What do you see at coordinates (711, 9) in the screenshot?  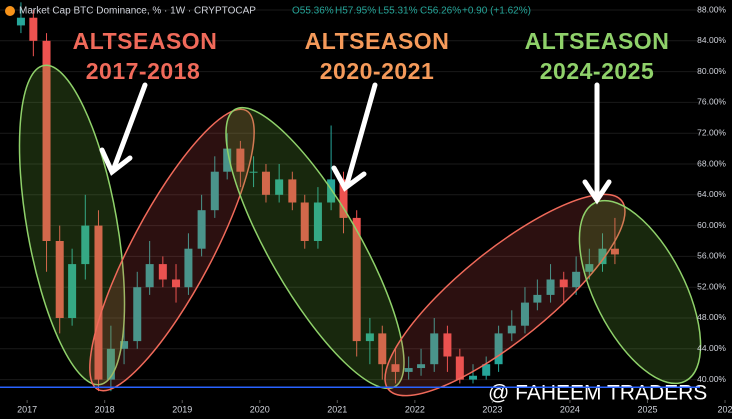 I see `y-tick-label: 88.00%` at bounding box center [711, 9].